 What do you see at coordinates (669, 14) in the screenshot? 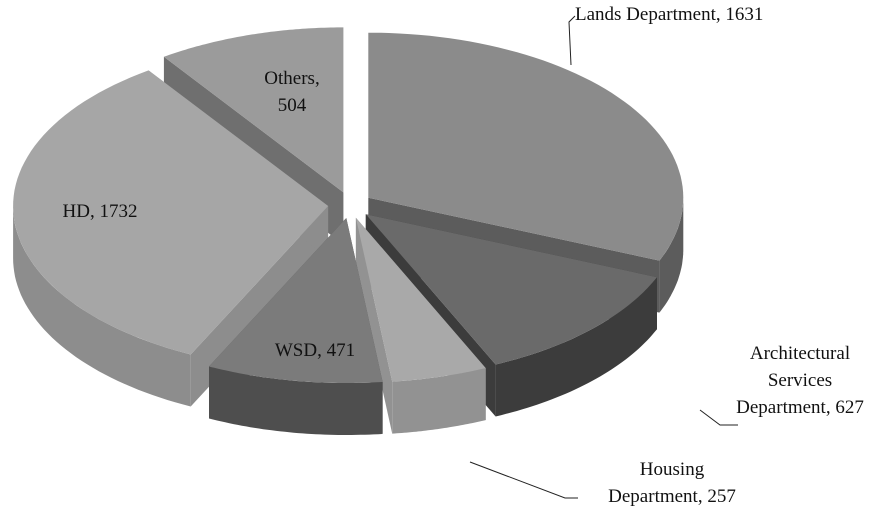
I see `data-label: Lands Department, 1631` at bounding box center [669, 14].